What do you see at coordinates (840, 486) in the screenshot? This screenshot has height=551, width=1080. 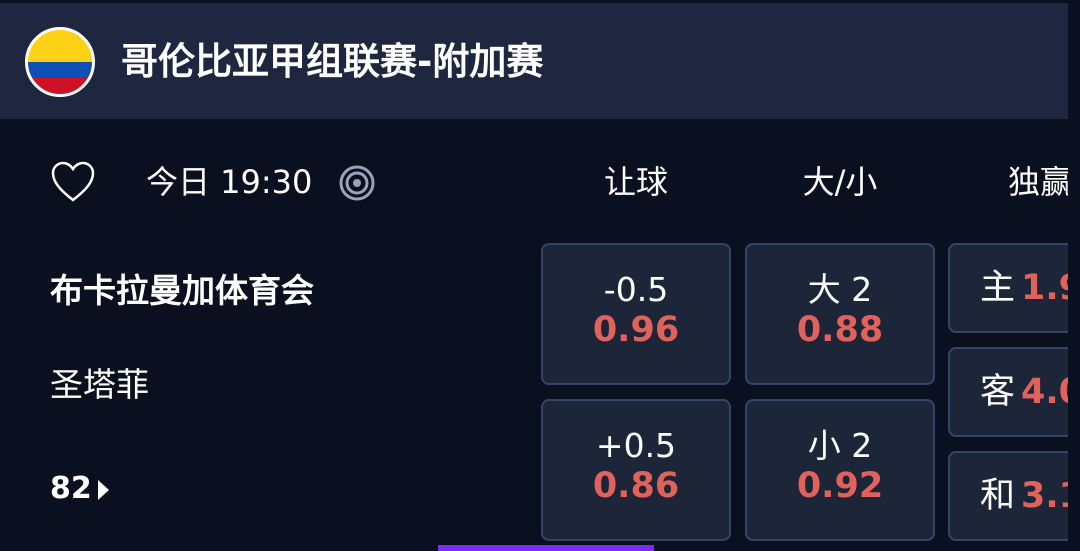 I see `totals-odds: 0.92` at bounding box center [840, 486].